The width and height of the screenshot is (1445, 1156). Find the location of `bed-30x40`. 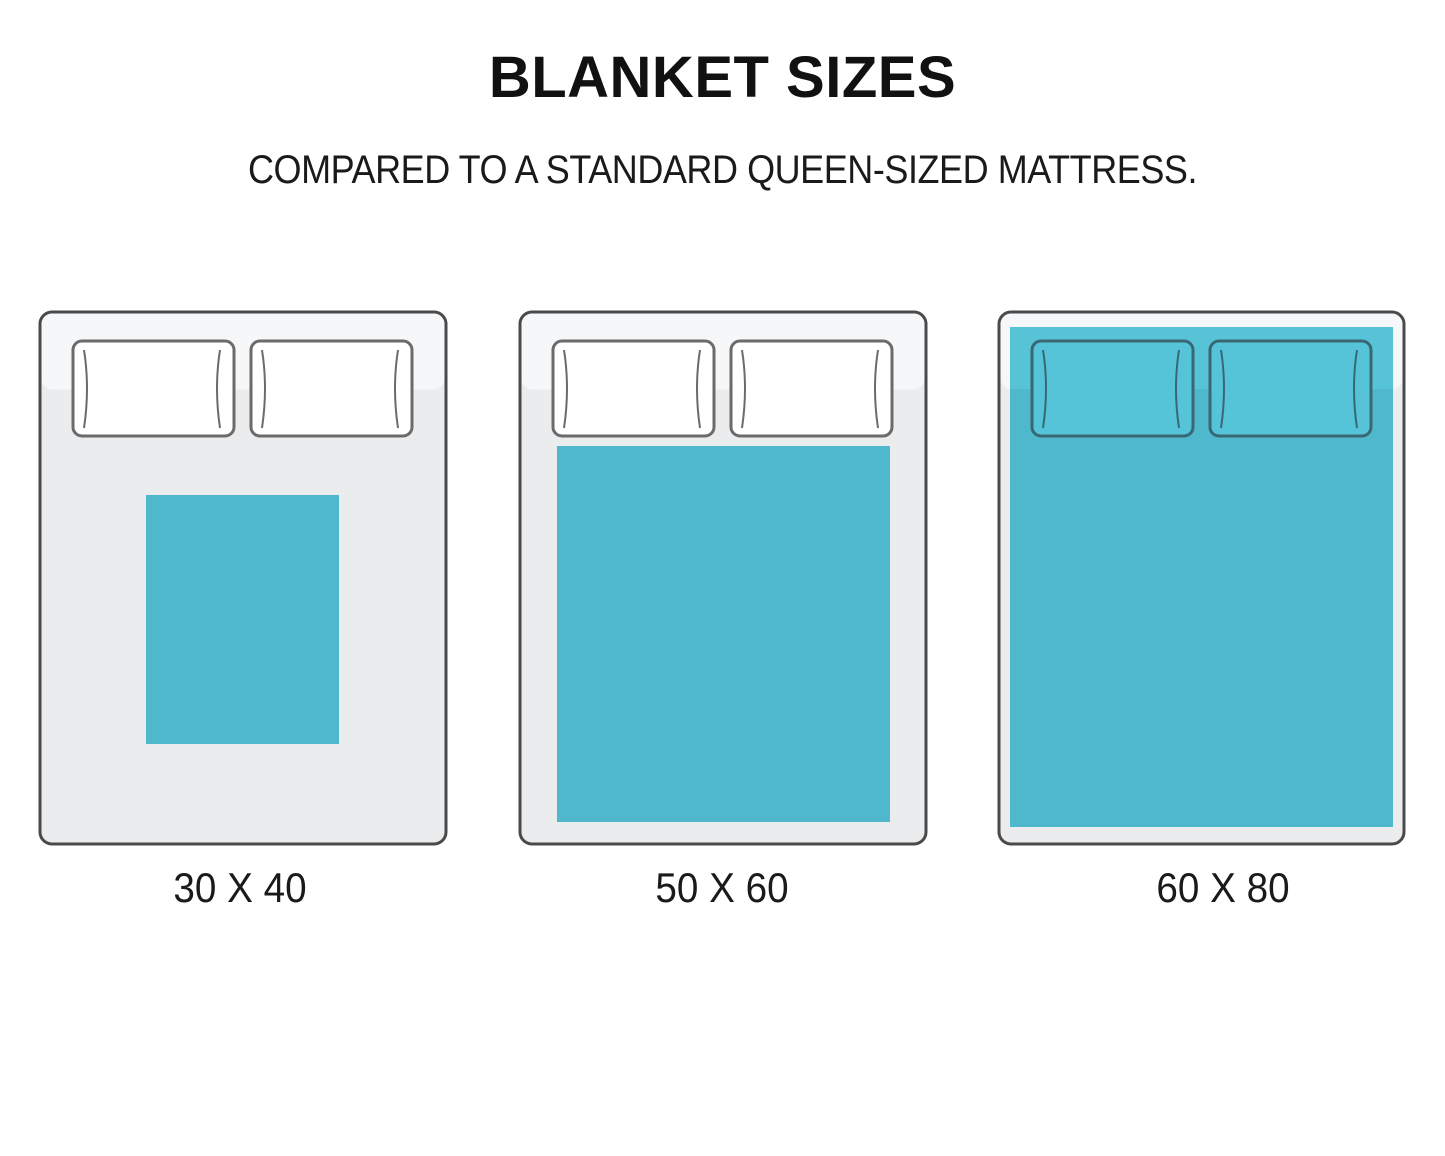

bed-30x40 is located at coordinates (243, 578).